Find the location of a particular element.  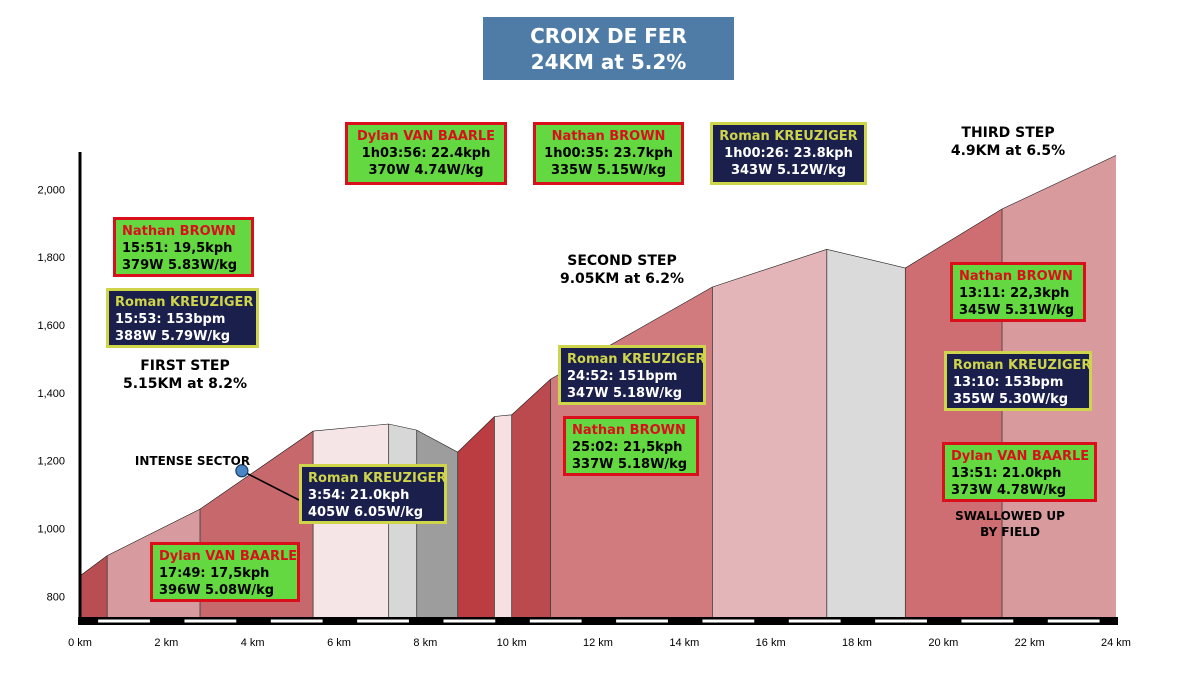

stat-line: 347W 5.18W/kg is located at coordinates (625, 393).